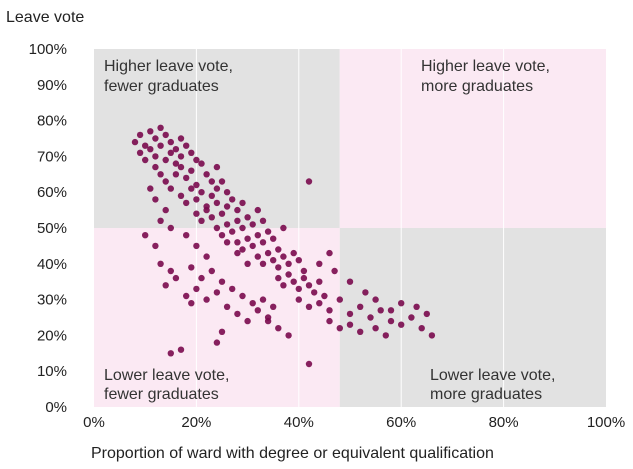 The height and width of the screenshot is (469, 633). What do you see at coordinates (477, 86) in the screenshot?
I see `quadrant-label-top-right-line2: more graduates` at bounding box center [477, 86].